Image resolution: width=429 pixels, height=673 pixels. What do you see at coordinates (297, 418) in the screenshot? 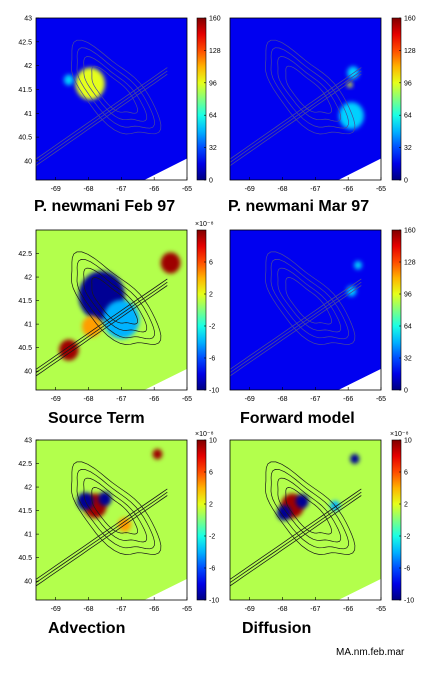
I see `panel-caption: Forward model` at bounding box center [297, 418].